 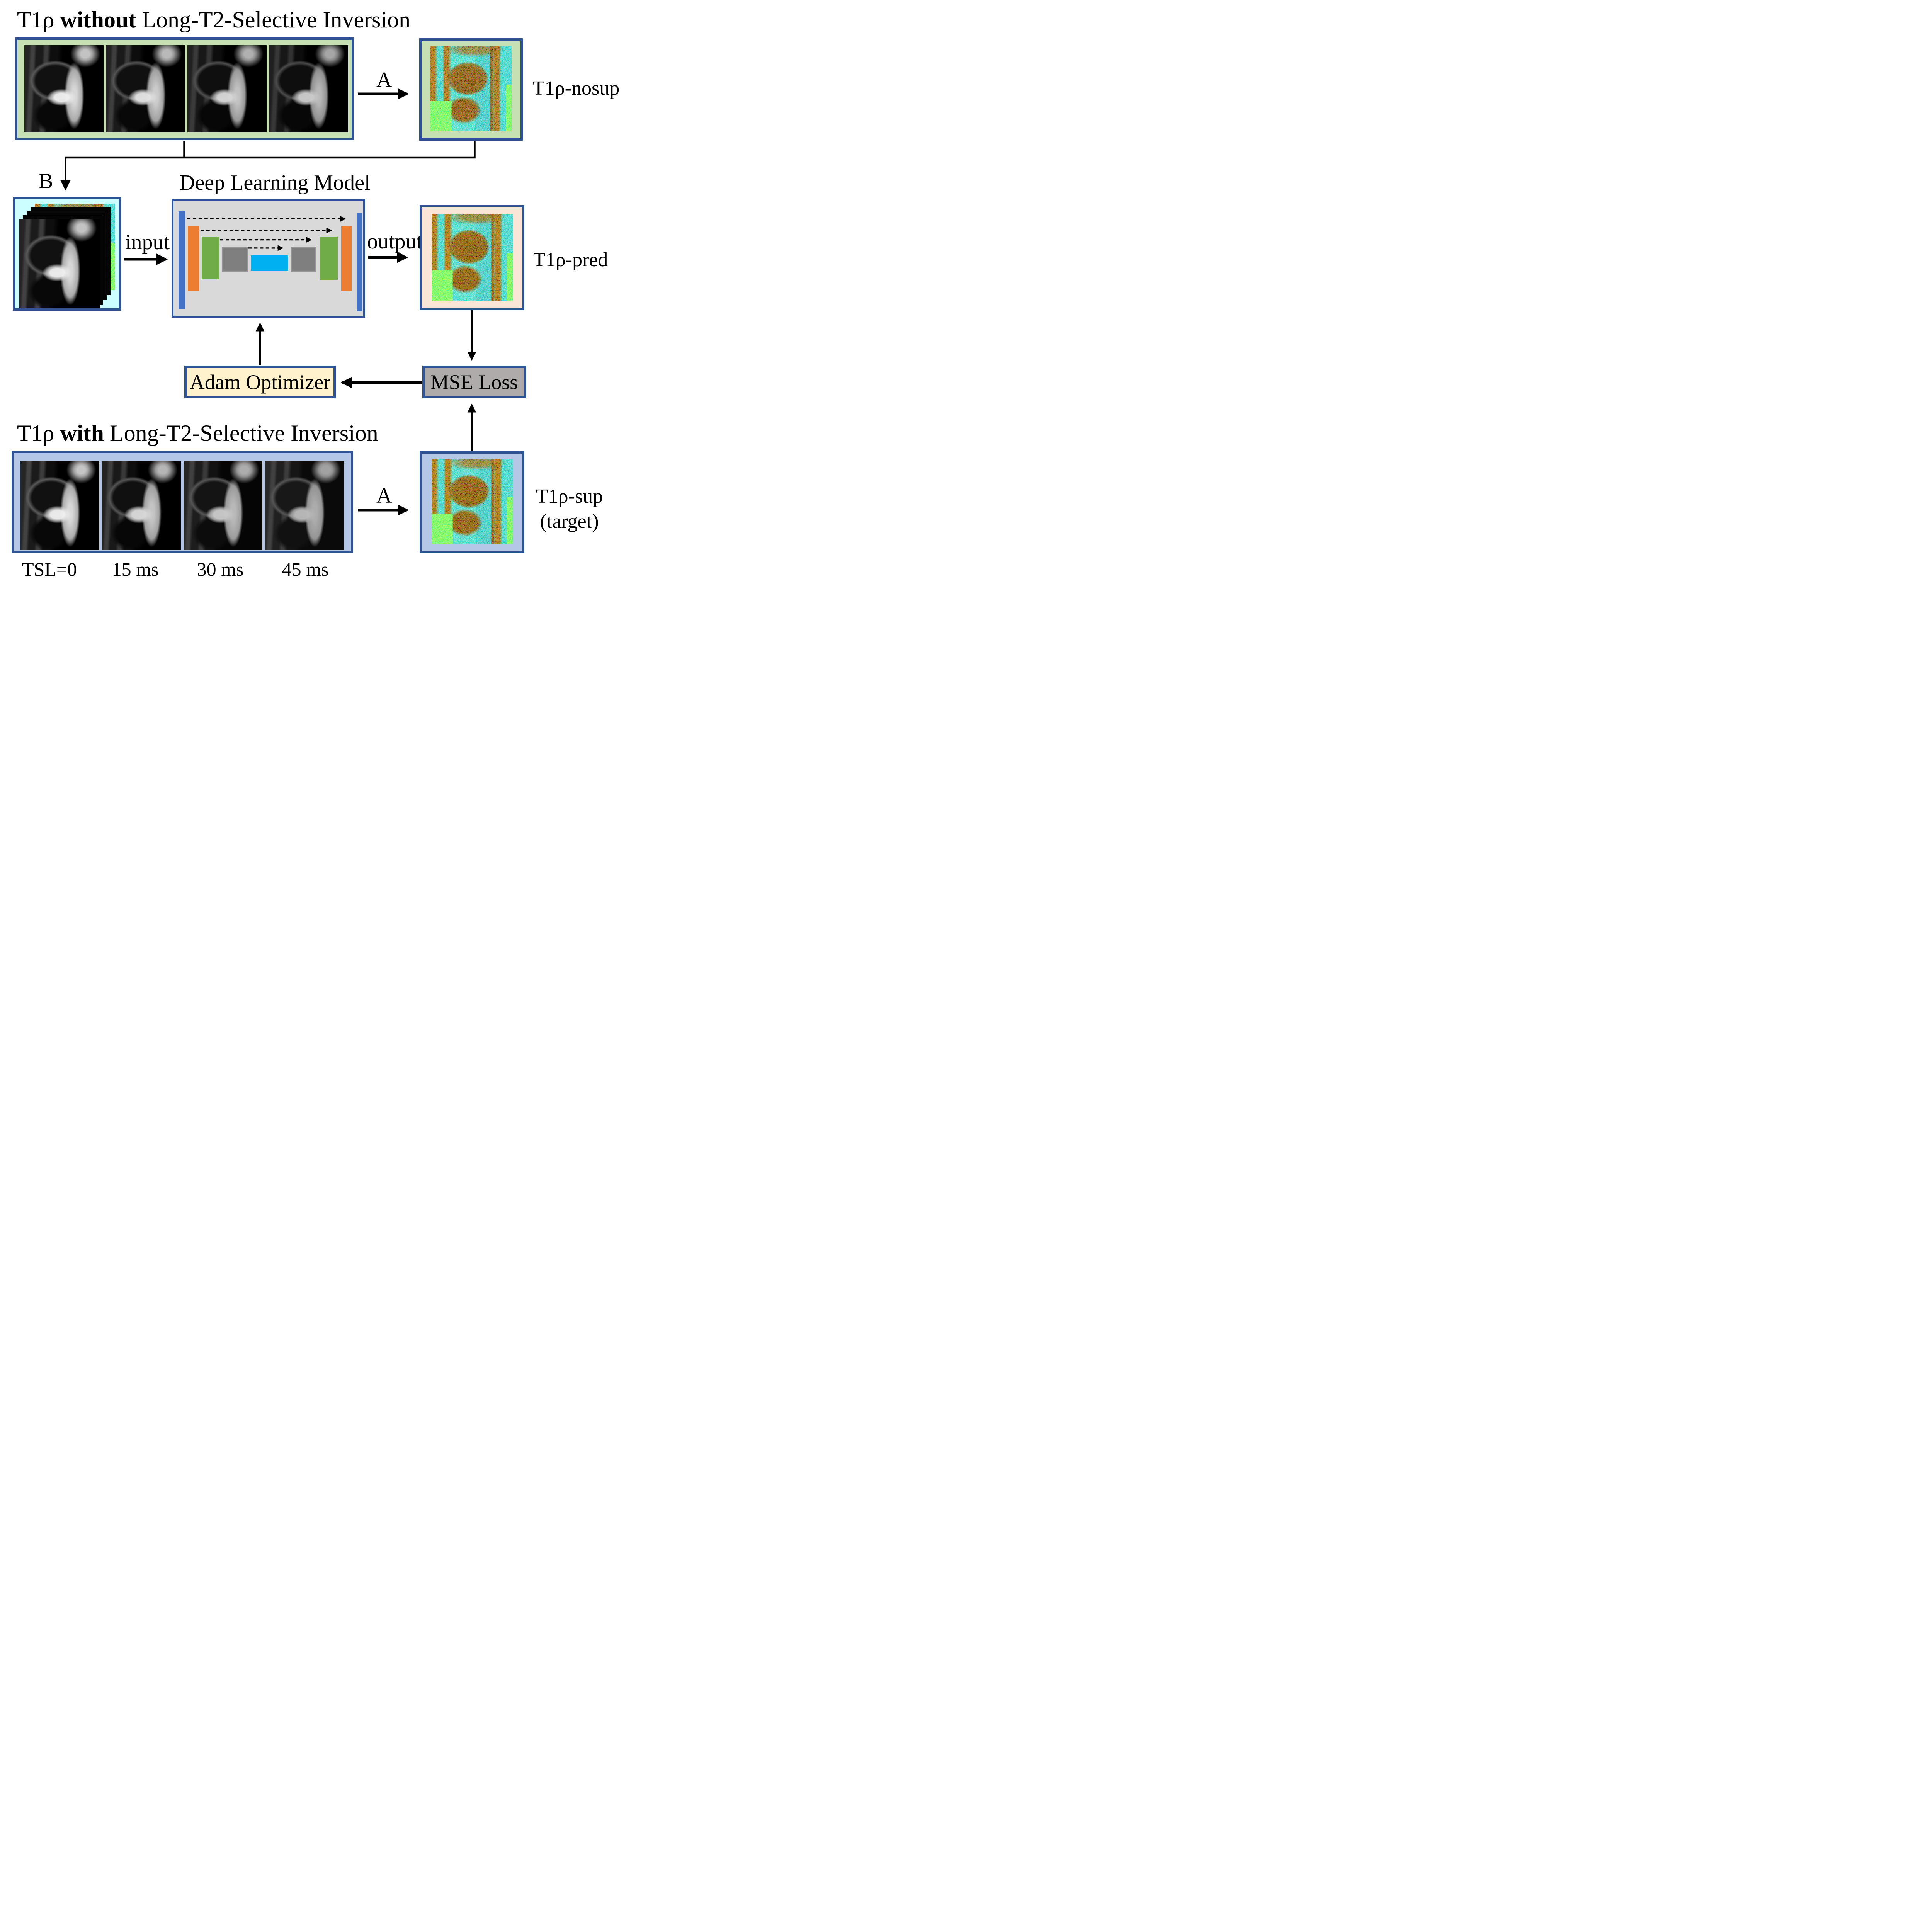 I want to click on mri-image-tsl45, so click(x=305, y=506).